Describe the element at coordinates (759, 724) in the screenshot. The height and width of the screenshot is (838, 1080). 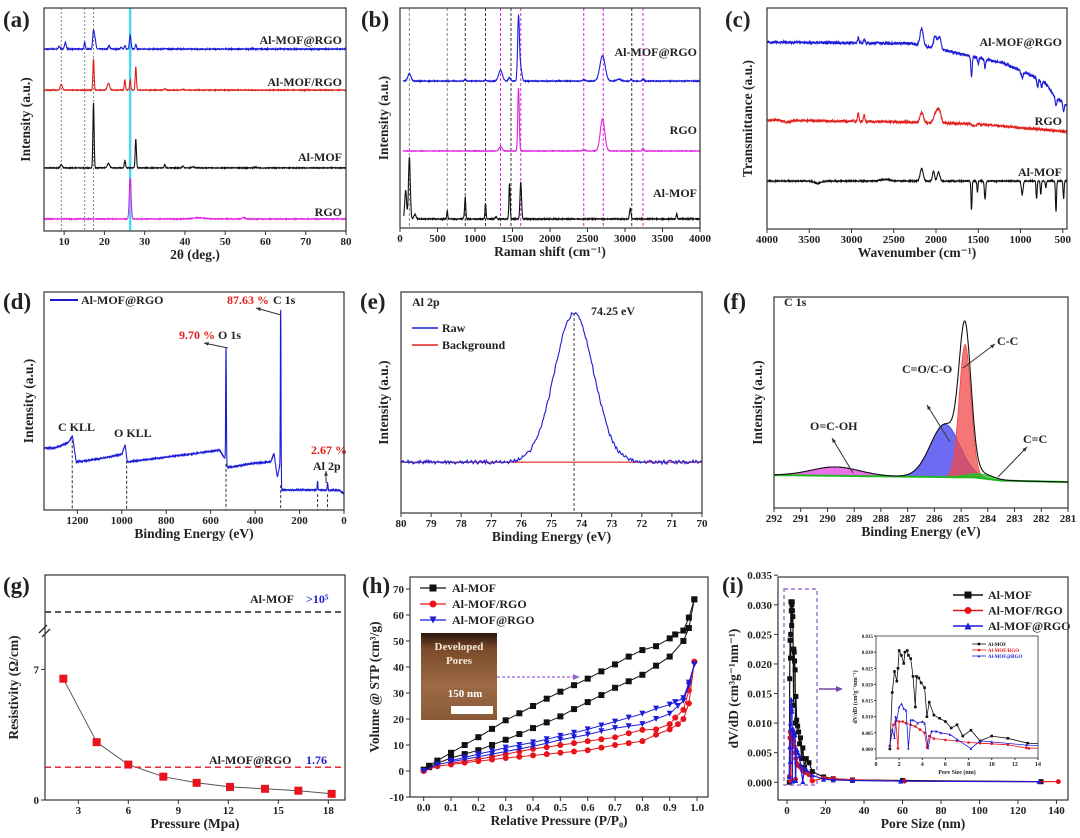
I see `y-tick-label: 0.010` at that location.